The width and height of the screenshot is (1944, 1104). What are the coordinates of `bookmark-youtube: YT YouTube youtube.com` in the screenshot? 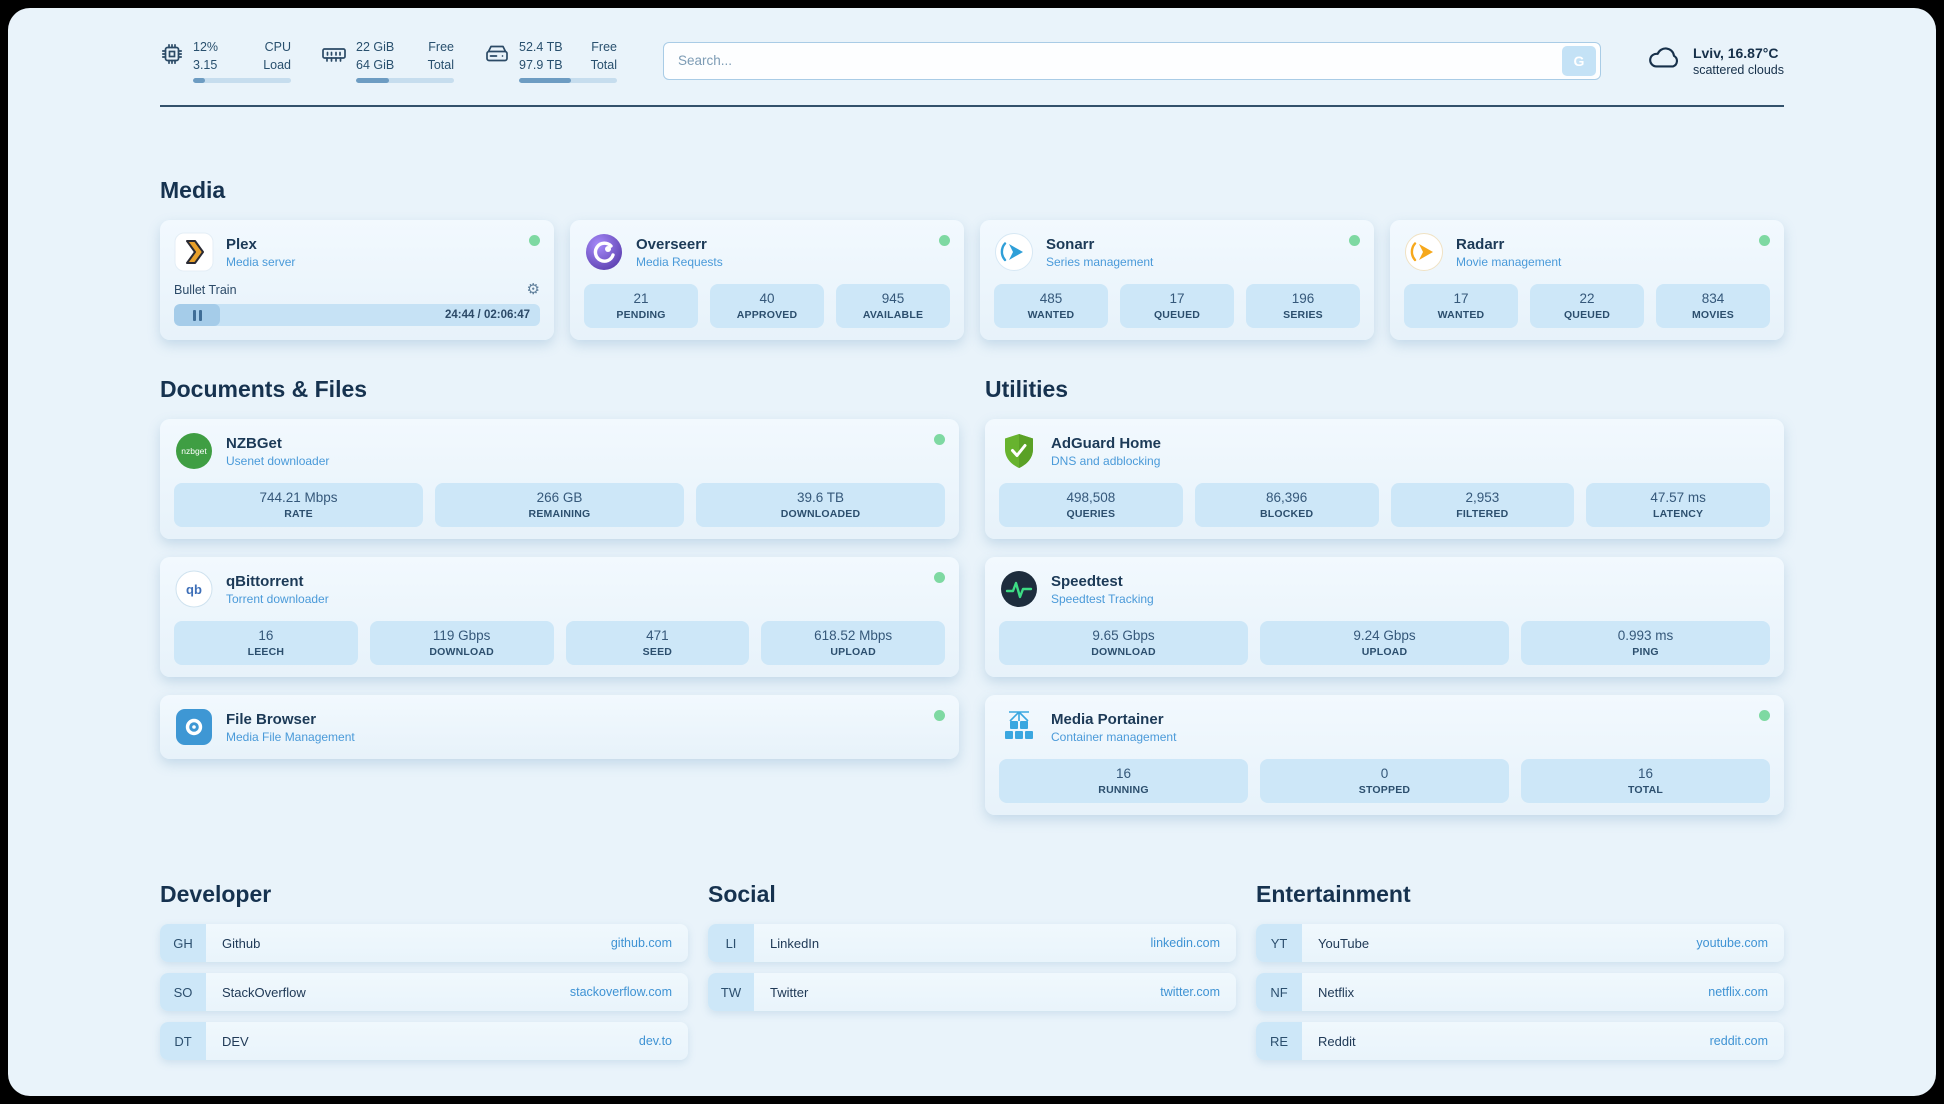 It's located at (1520, 943).